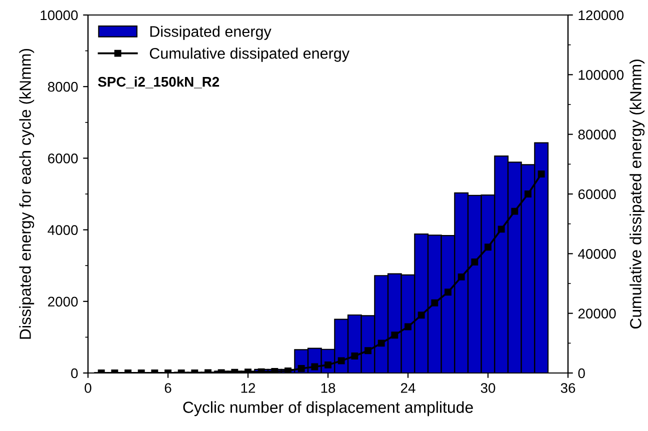  I want to click on y-tick-label: 2000, so click(63, 301).